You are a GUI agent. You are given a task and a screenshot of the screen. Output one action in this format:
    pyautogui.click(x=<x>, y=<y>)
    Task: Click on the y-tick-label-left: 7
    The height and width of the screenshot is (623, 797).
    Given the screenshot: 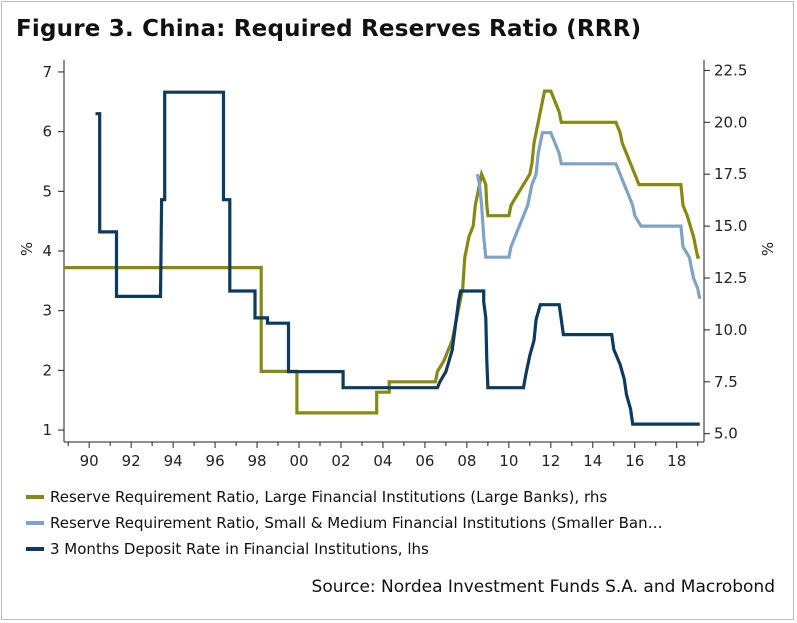 What is the action you would take?
    pyautogui.click(x=47, y=72)
    